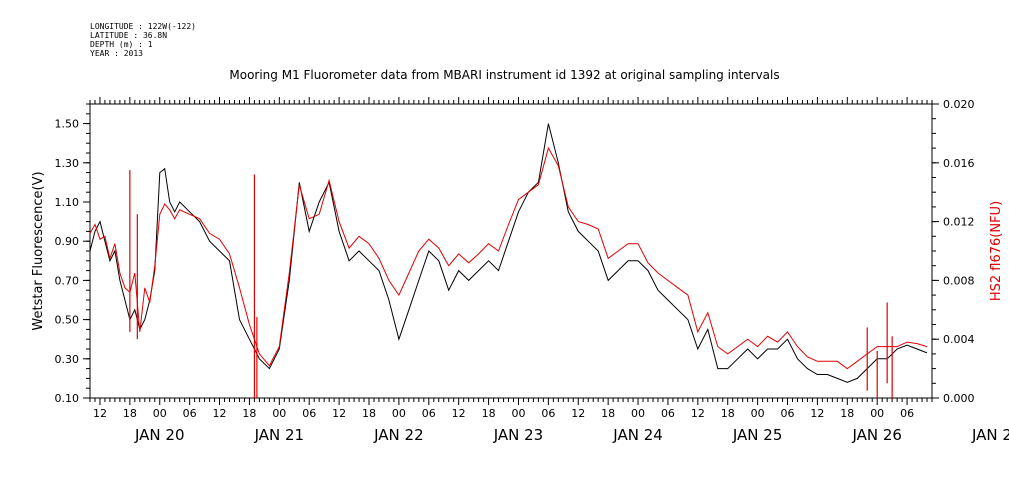 The width and height of the screenshot is (1009, 504). I want to click on y-tick-label: 0.10, so click(67, 398).